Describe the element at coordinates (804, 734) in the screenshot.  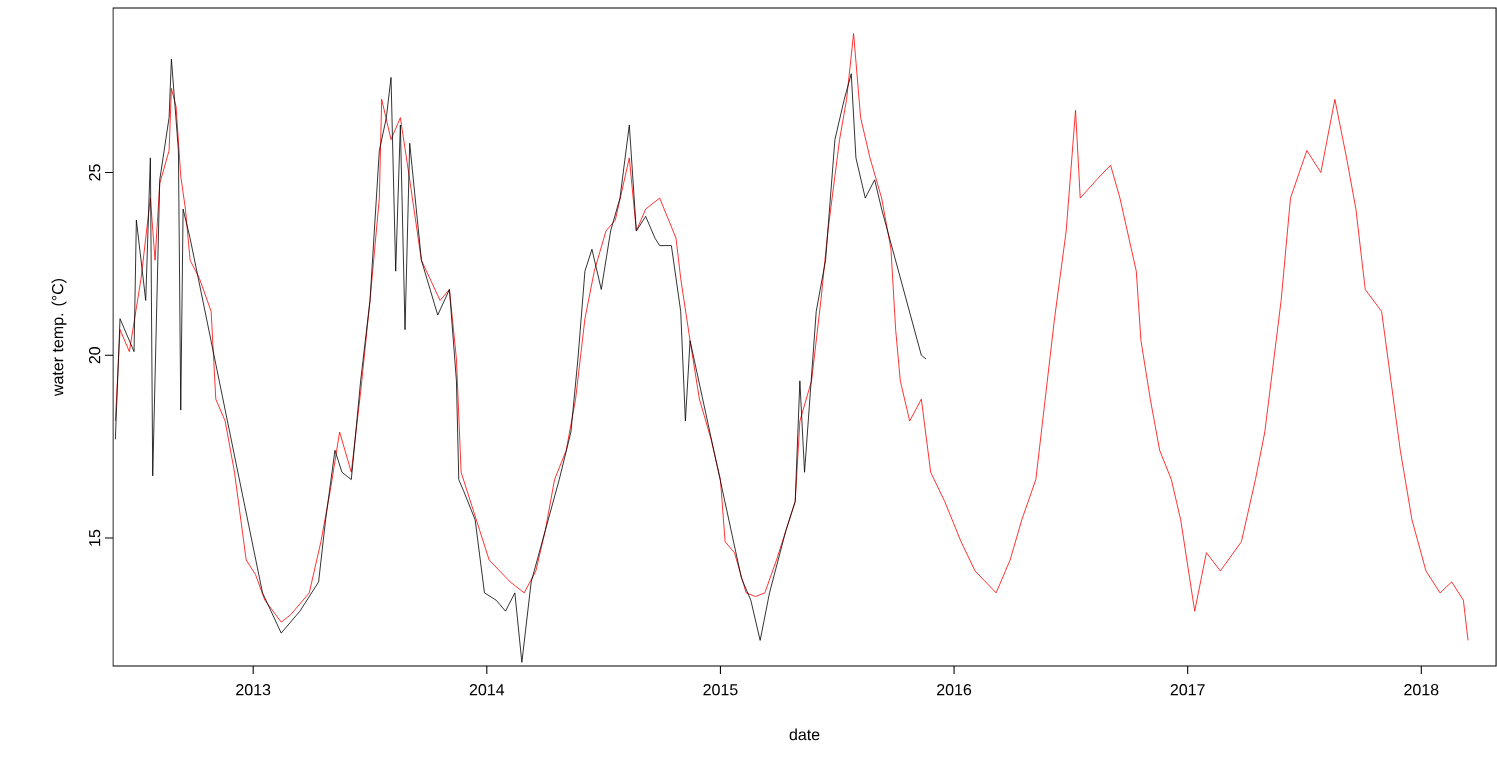
I see `x-axis-title: date` at that location.